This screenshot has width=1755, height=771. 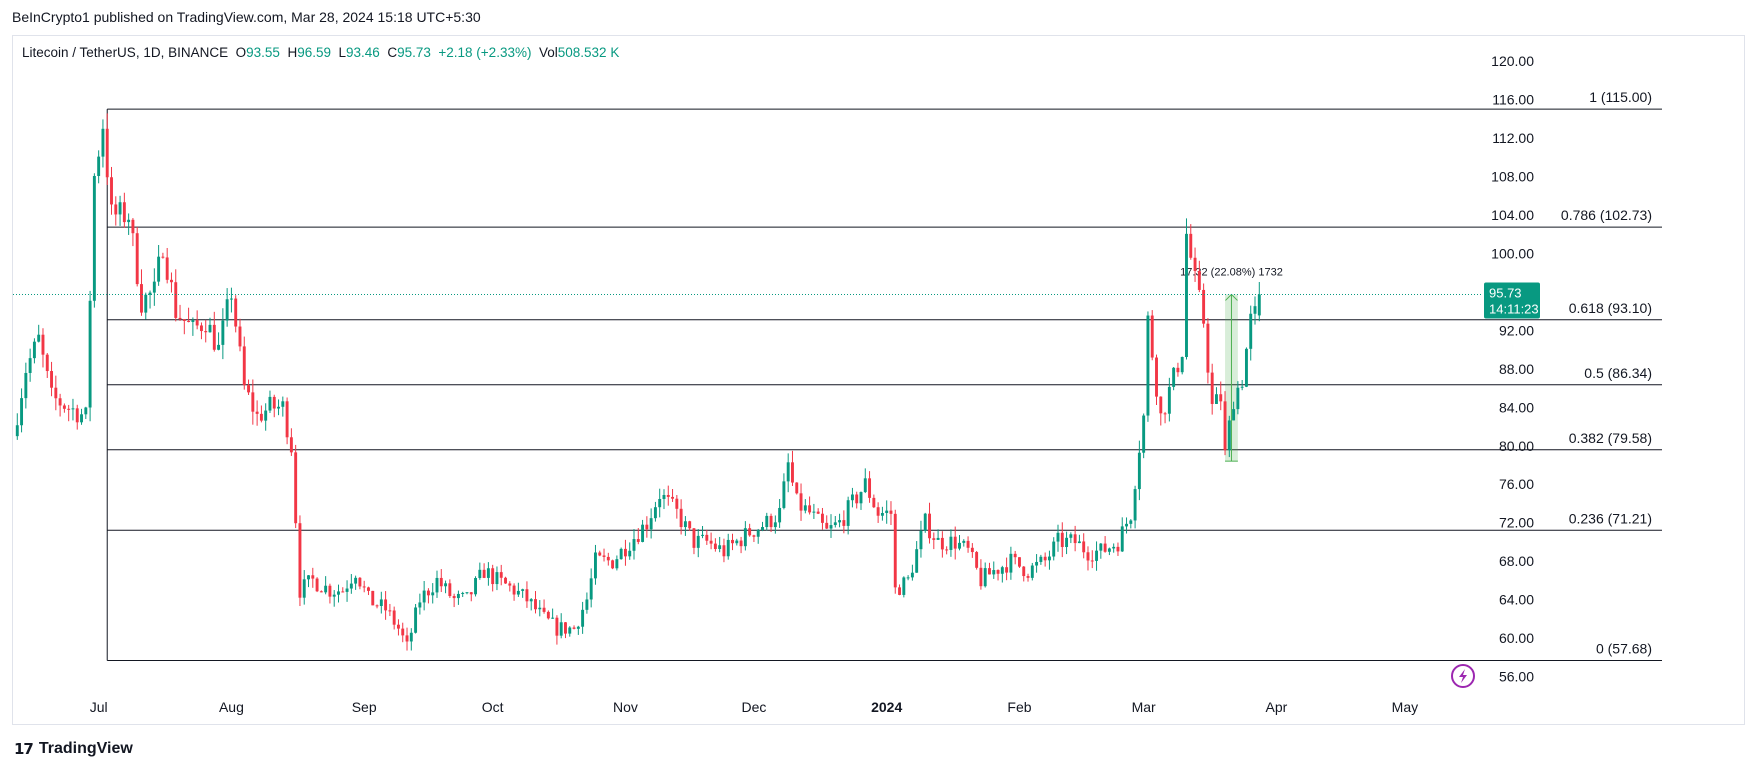 What do you see at coordinates (886, 707) in the screenshot?
I see `x-tick-label: 2024` at bounding box center [886, 707].